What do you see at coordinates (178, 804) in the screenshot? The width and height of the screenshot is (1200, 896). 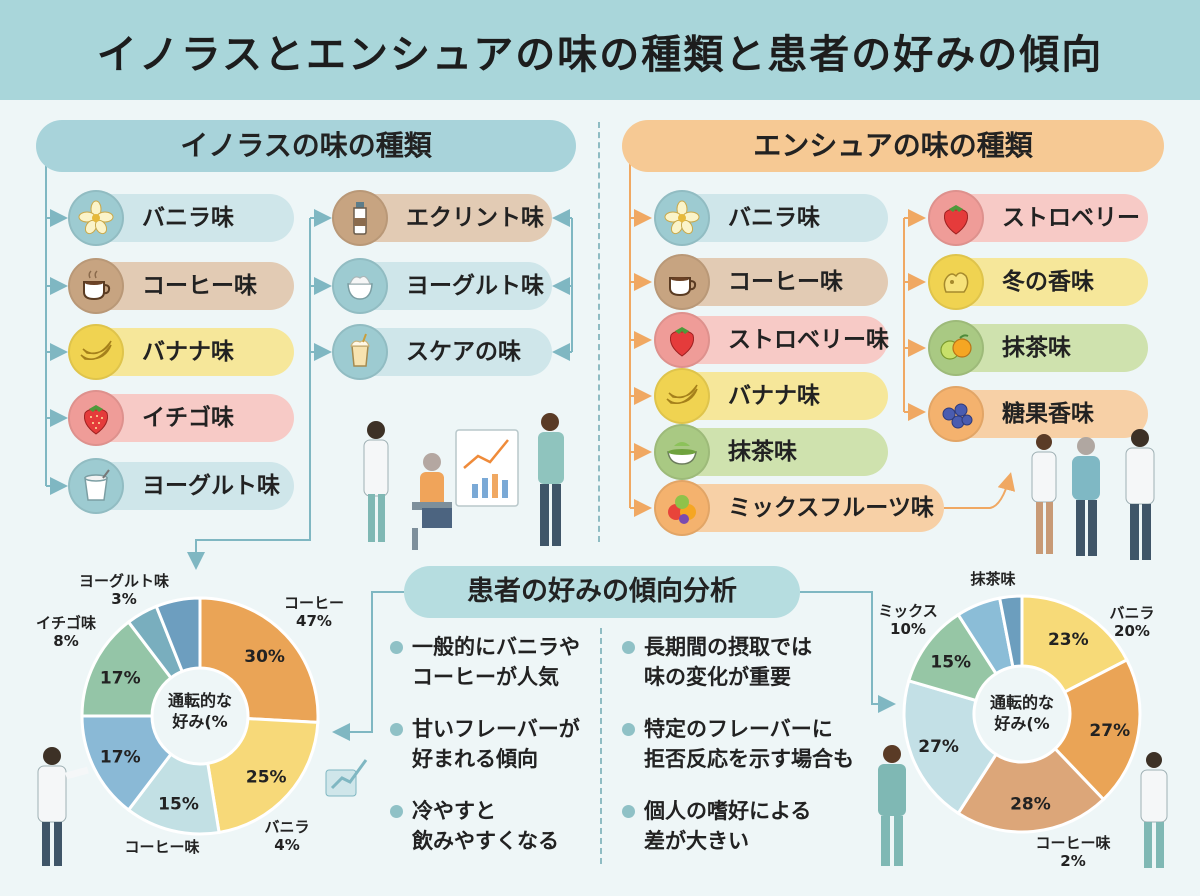 I see `pie-slice-label-2: 15%` at bounding box center [178, 804].